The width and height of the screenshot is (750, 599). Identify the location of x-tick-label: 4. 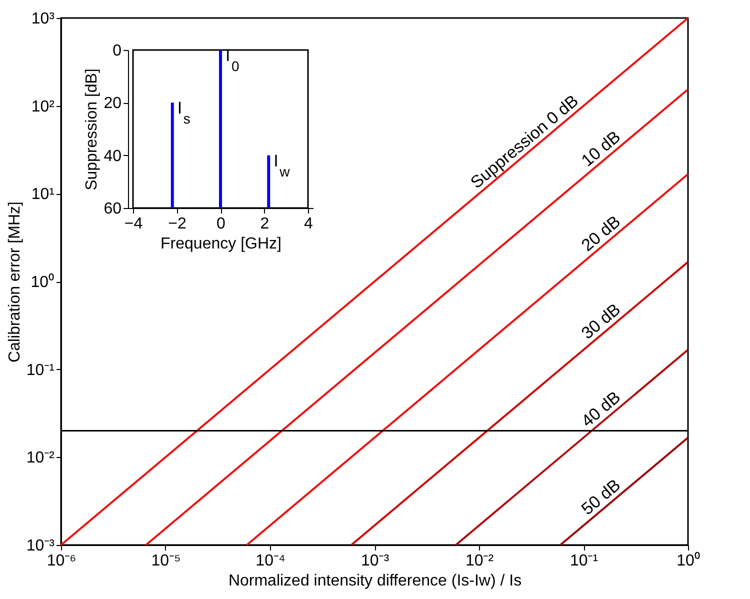
(309, 224).